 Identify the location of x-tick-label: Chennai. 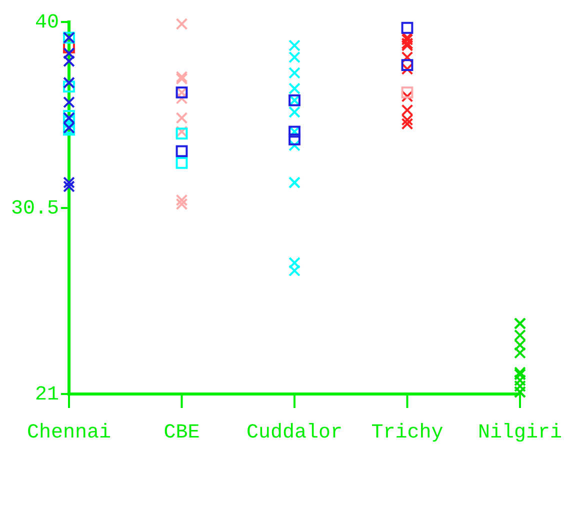
(69, 432).